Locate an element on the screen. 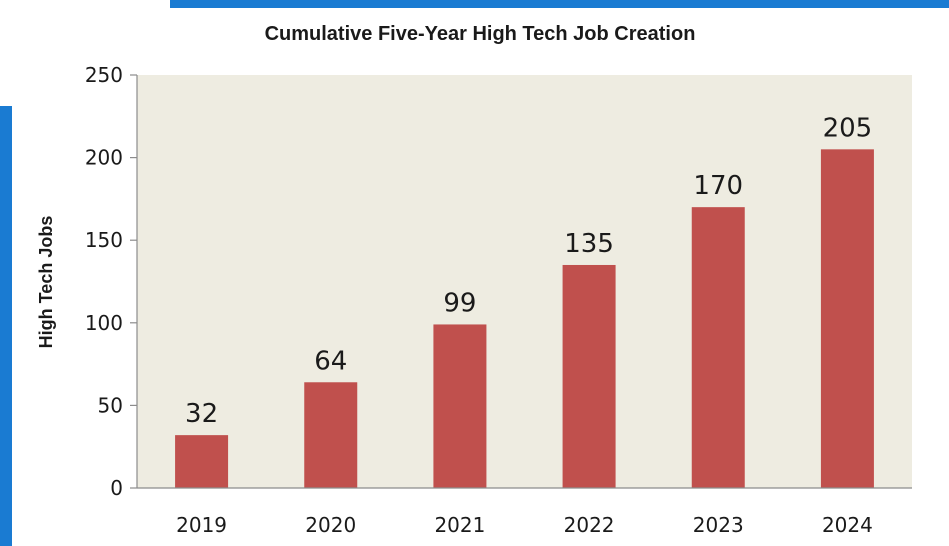 Image resolution: width=949 pixels, height=546 pixels. value-label-2021: 99 is located at coordinates (459, 303).